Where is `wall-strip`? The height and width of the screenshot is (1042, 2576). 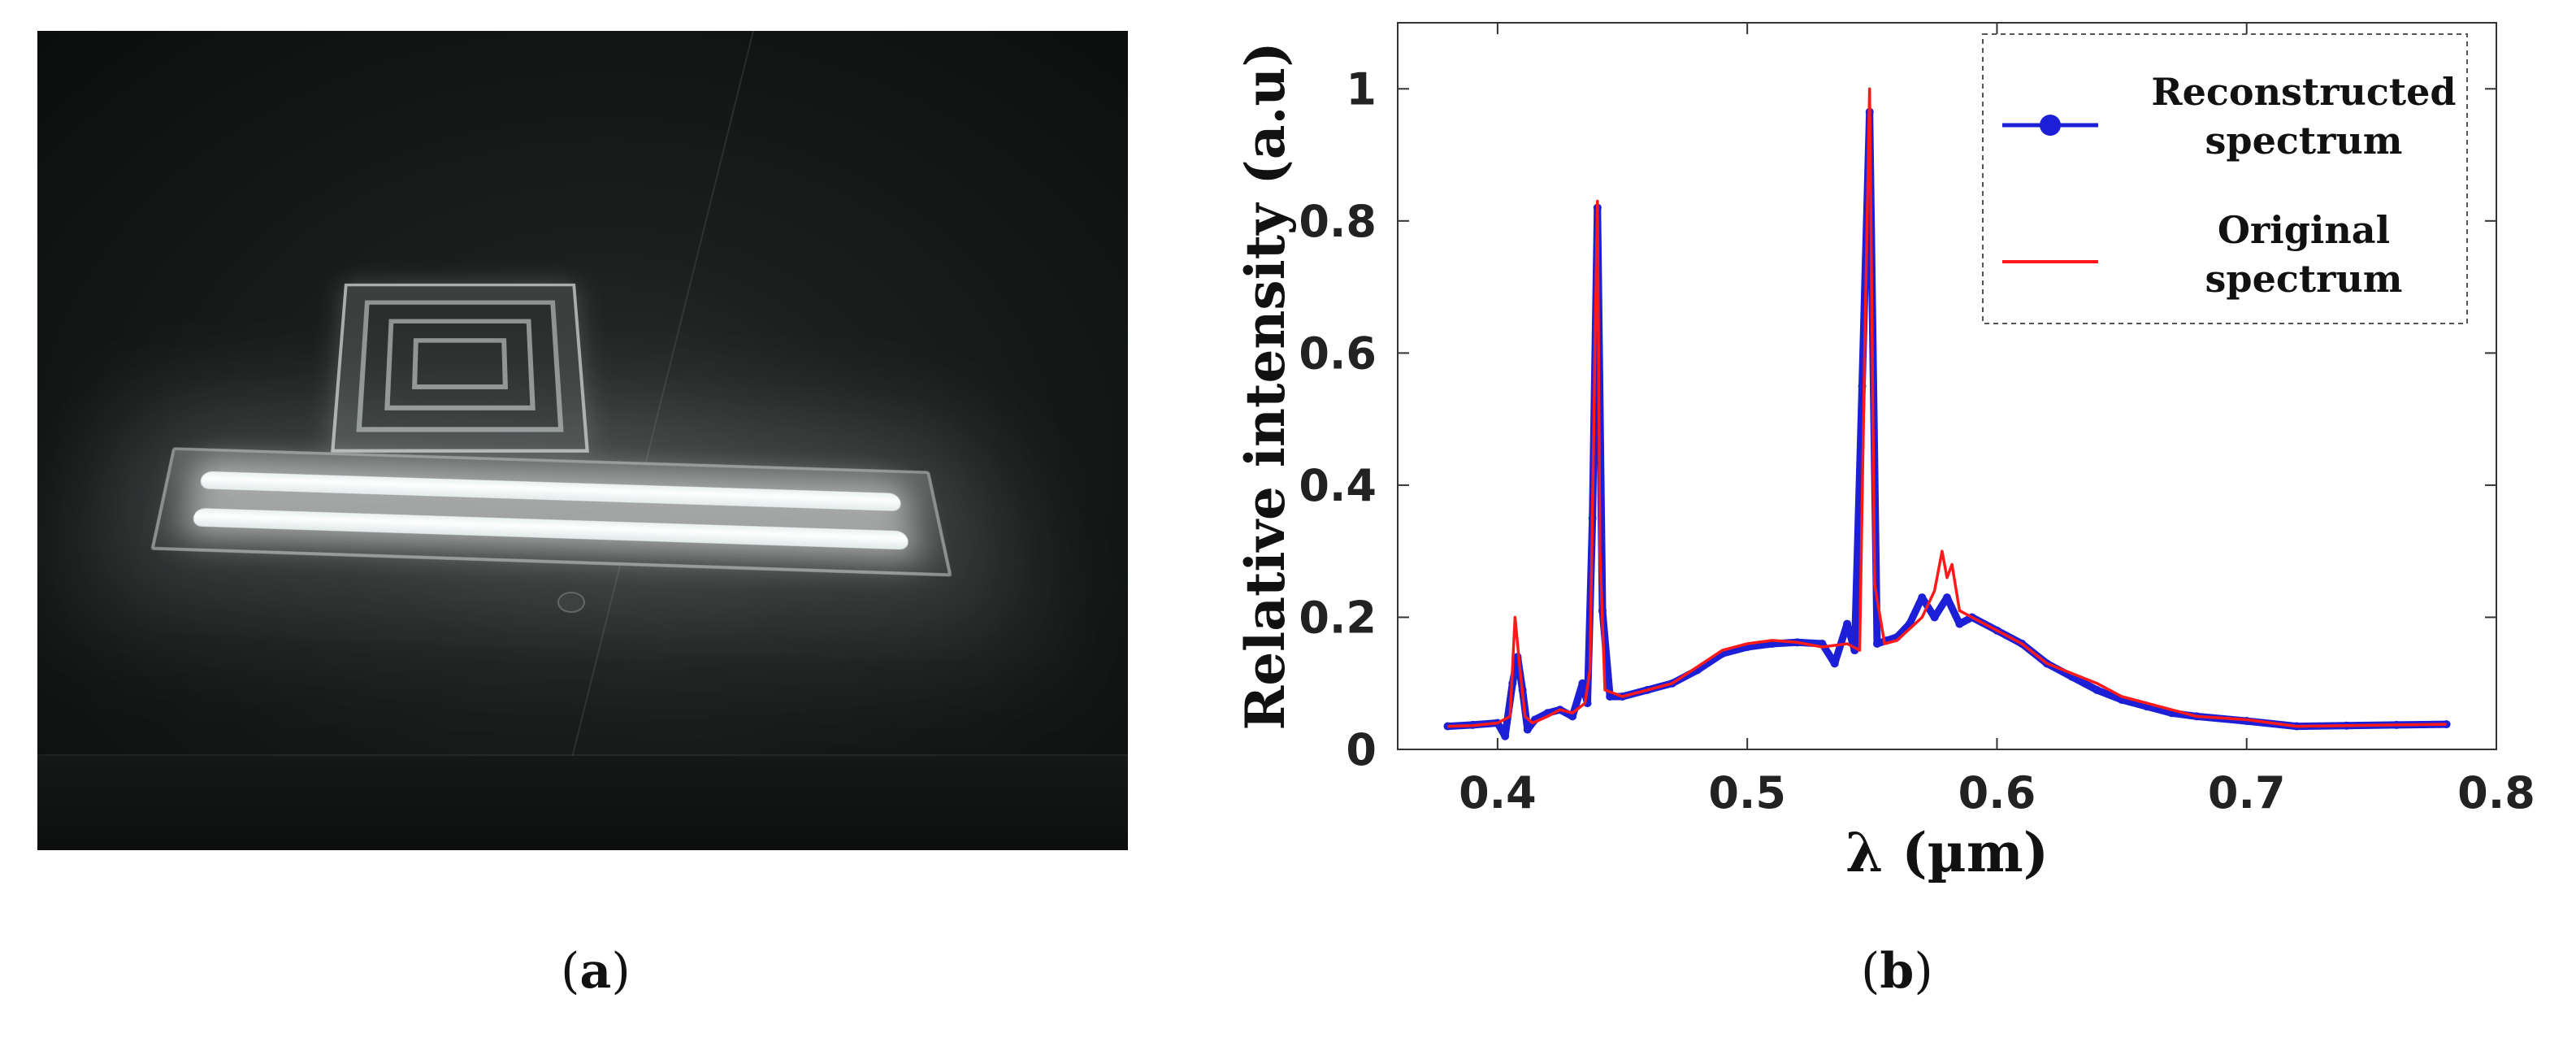
wall-strip is located at coordinates (582, 803).